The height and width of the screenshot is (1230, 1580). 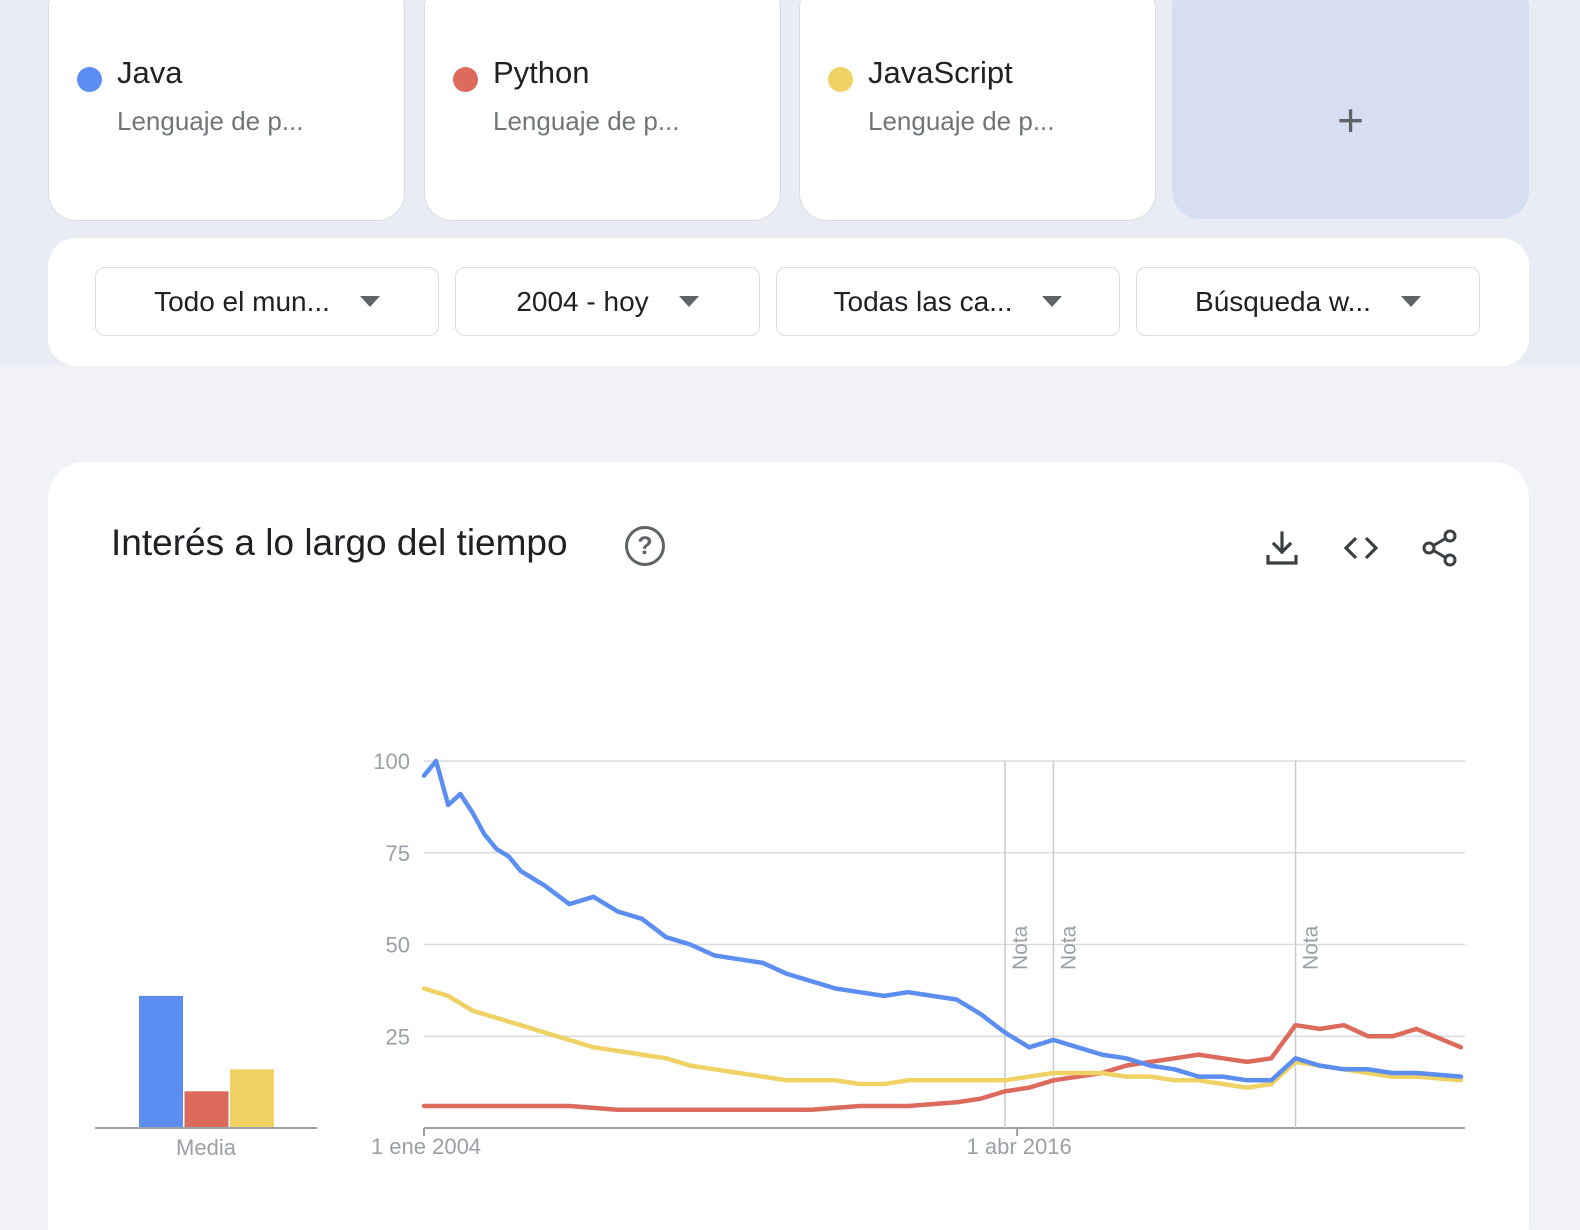 I want to click on filter-label: 2004 - hoy, so click(x=582, y=301).